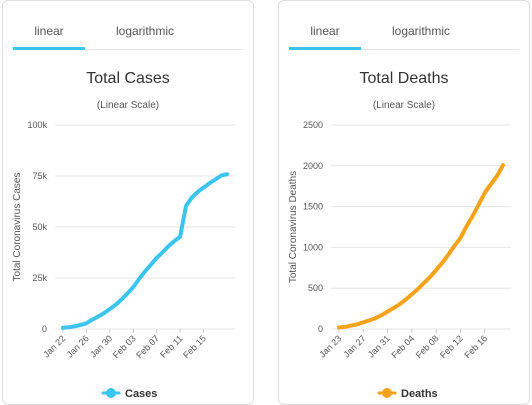  I want to click on chart-title: Total Cases, so click(128, 78).